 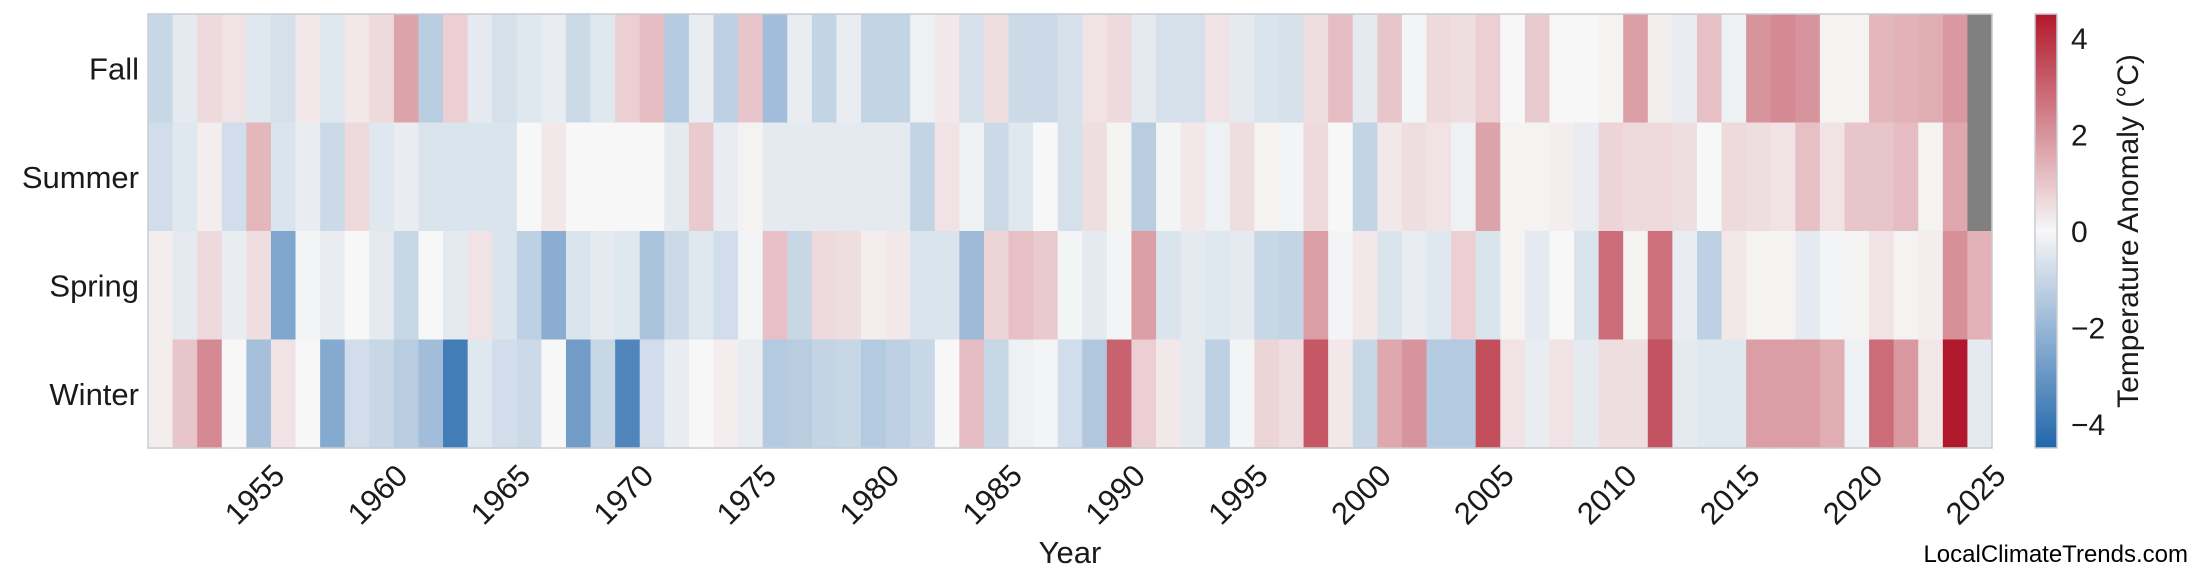 What do you see at coordinates (652, 177) in the screenshot?
I see `heatmap-cell-summer-1971` at bounding box center [652, 177].